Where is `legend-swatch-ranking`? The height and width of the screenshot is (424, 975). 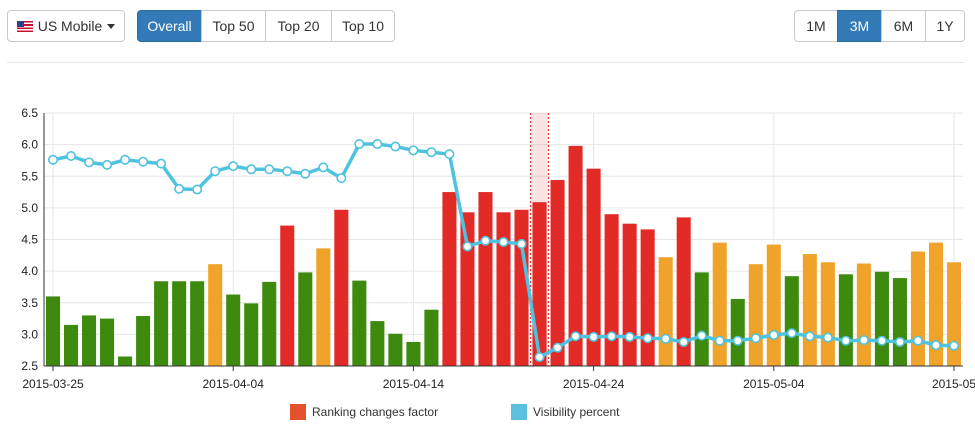 legend-swatch-ranking is located at coordinates (298, 412).